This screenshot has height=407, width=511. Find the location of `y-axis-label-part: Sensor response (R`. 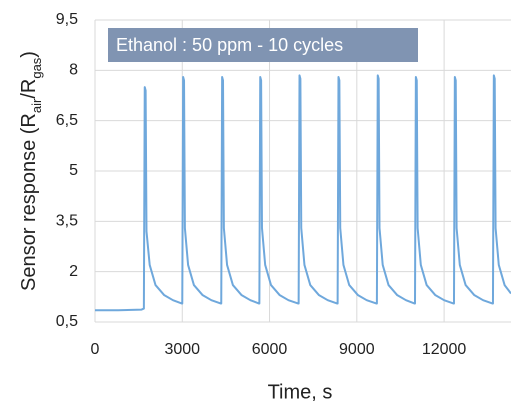

y-axis-label-part: Sensor response (R is located at coordinates (29, 202).